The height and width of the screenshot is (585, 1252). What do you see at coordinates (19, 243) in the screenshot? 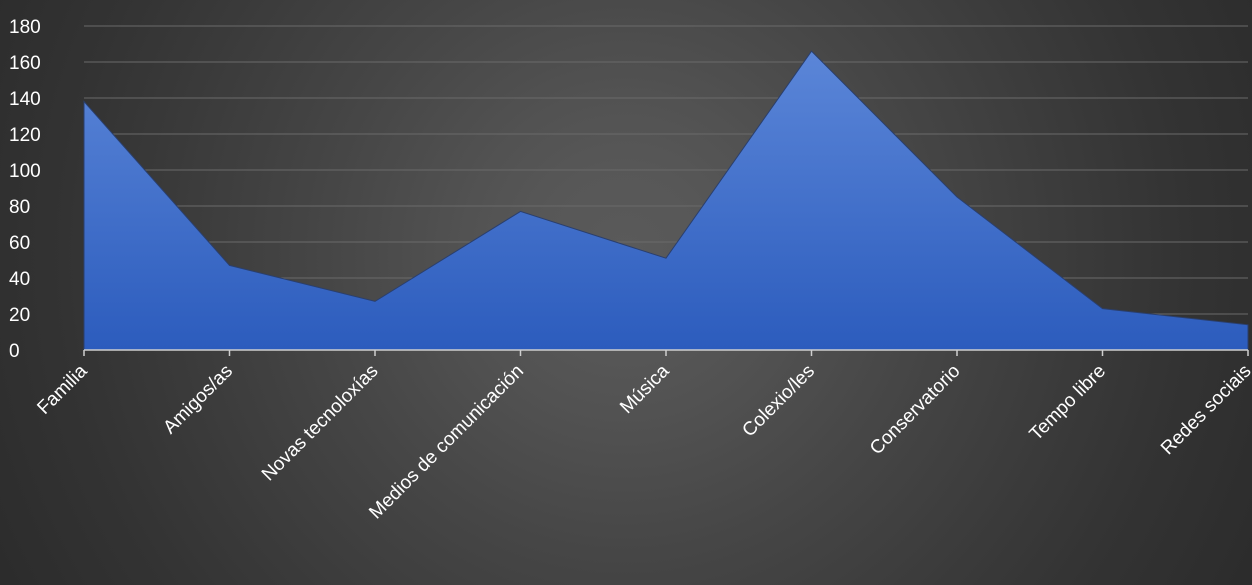
I see `y-tick-label: 60` at bounding box center [19, 243].